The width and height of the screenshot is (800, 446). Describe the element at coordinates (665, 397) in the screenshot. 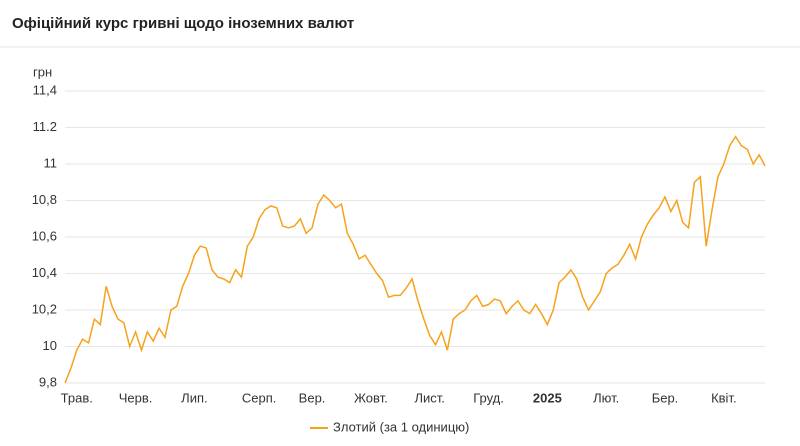

I see `x-tick-label: Бер.` at that location.